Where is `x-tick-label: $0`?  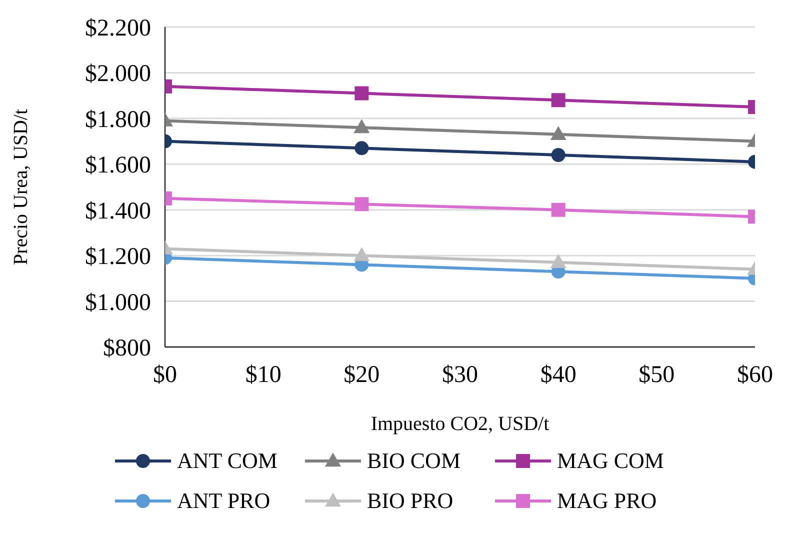
x-tick-label: $0 is located at coordinates (165, 375).